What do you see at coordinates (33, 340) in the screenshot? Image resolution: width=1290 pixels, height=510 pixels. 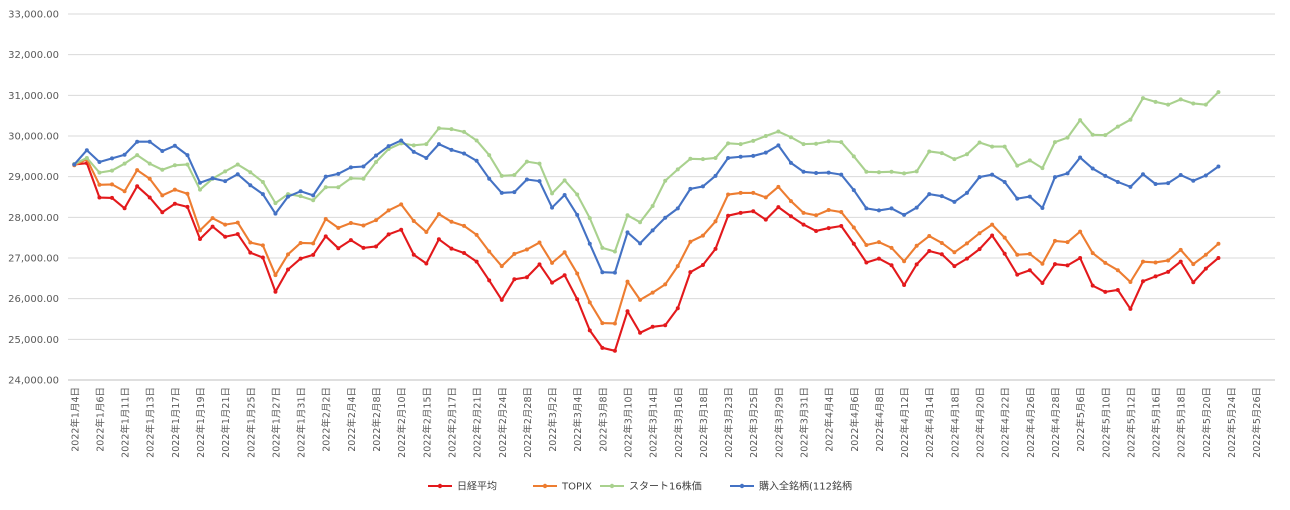 I see `y-tick-label: 25,000.00` at bounding box center [33, 340].